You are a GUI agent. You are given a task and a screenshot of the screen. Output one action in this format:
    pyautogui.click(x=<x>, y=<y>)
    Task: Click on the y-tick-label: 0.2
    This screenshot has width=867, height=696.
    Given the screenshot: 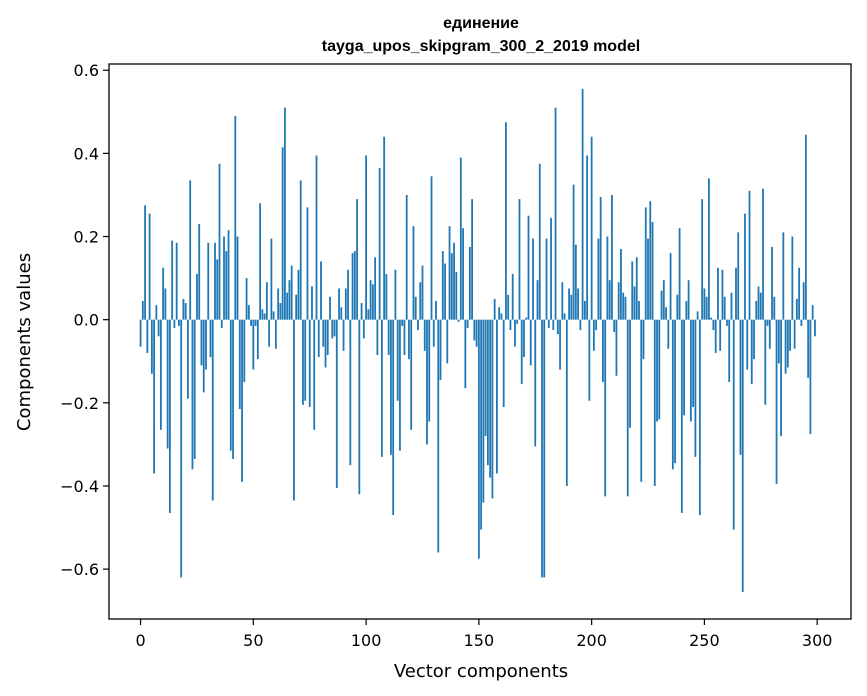 What is the action you would take?
    pyautogui.click(x=86, y=237)
    